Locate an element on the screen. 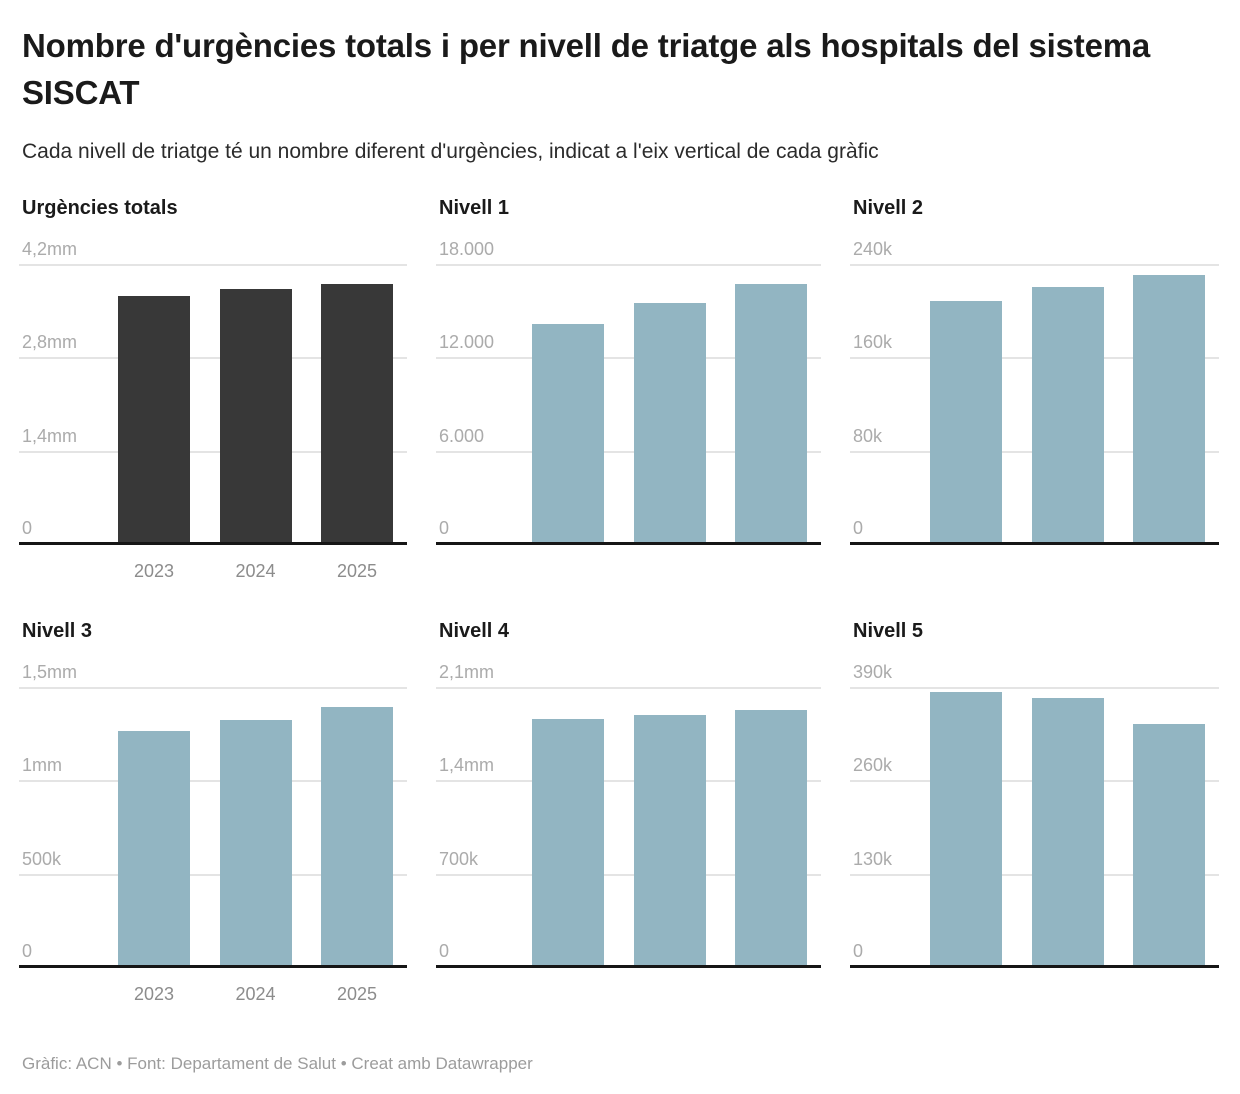  chart-nivell-1: Nivell 1 0 6.000 12.000 18.000 is located at coordinates (628, 390).